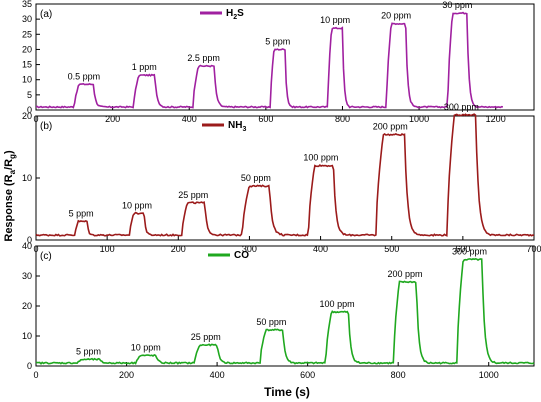  I want to click on x-tick-label: 500, so click(391, 249).